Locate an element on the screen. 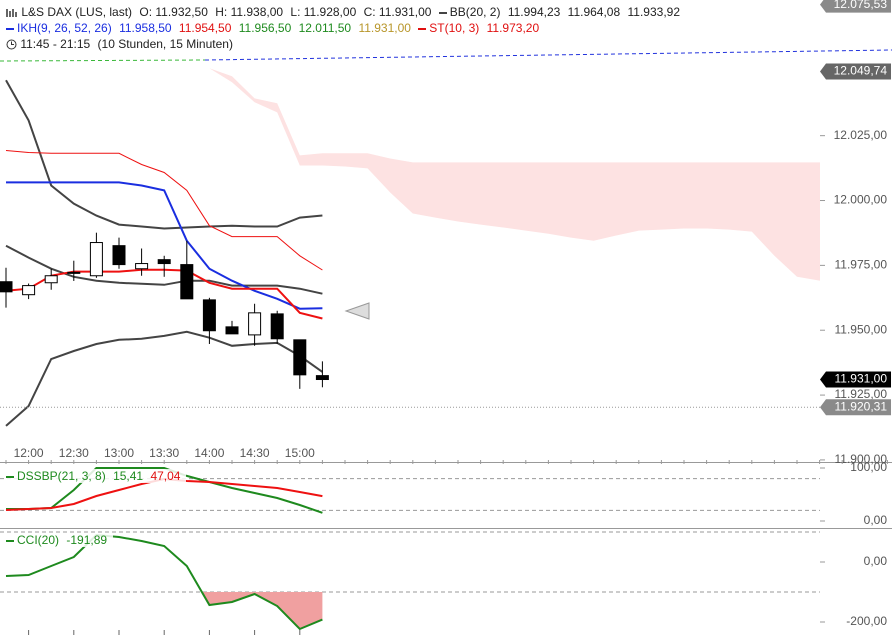  ohlc: L: 11.928,00 is located at coordinates (323, 12).